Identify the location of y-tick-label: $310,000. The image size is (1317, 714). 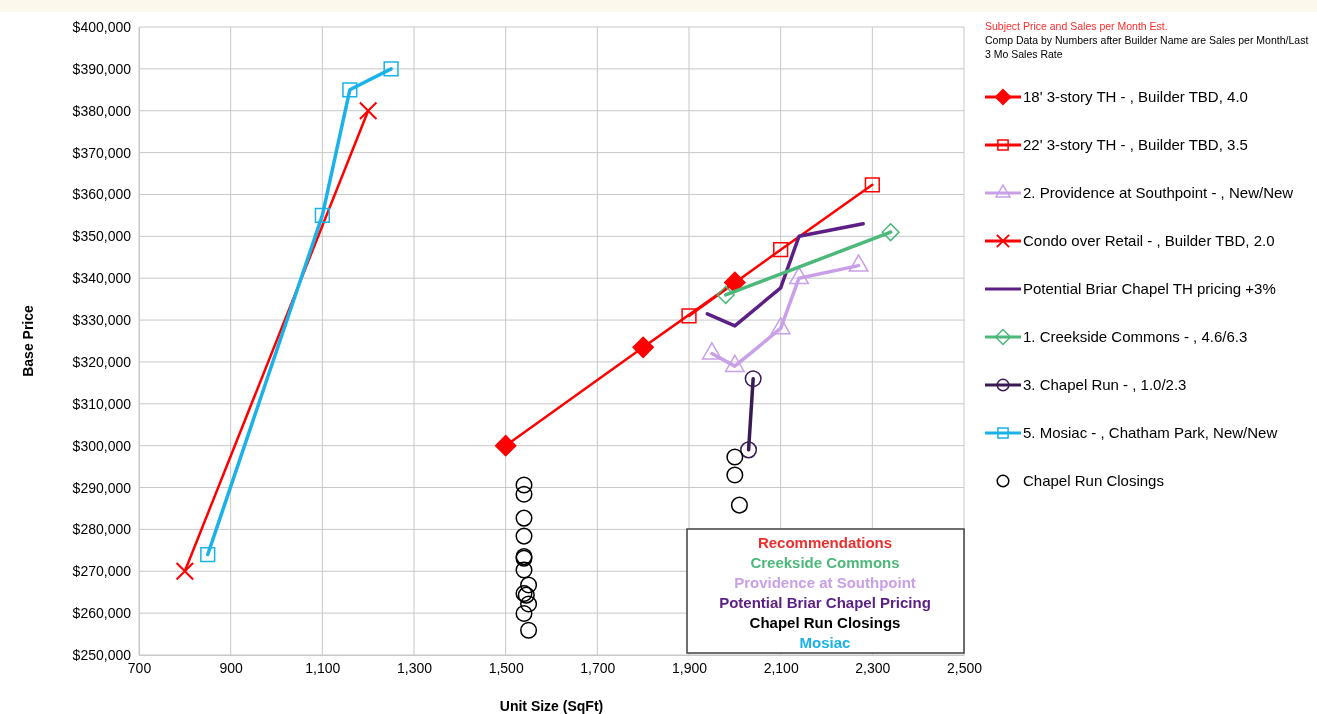
(102, 403).